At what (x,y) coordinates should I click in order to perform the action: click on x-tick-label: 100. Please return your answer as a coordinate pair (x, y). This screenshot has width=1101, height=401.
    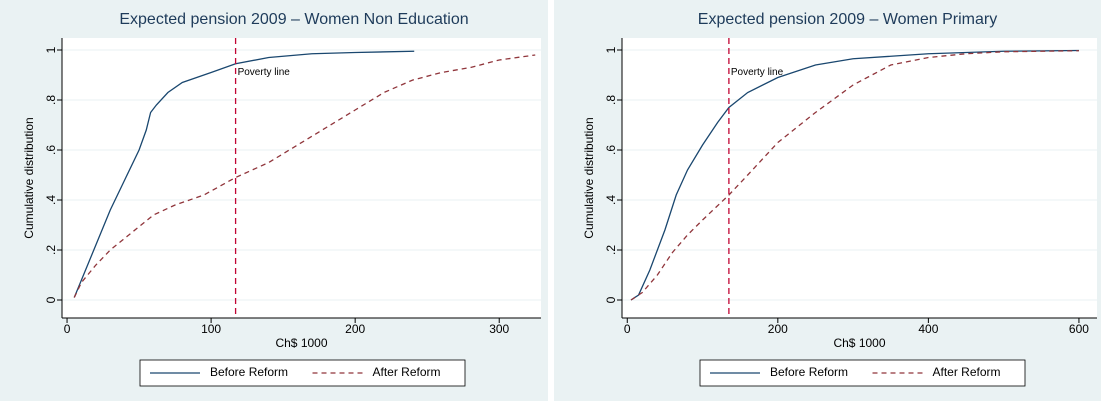
    Looking at the image, I should click on (211, 329).